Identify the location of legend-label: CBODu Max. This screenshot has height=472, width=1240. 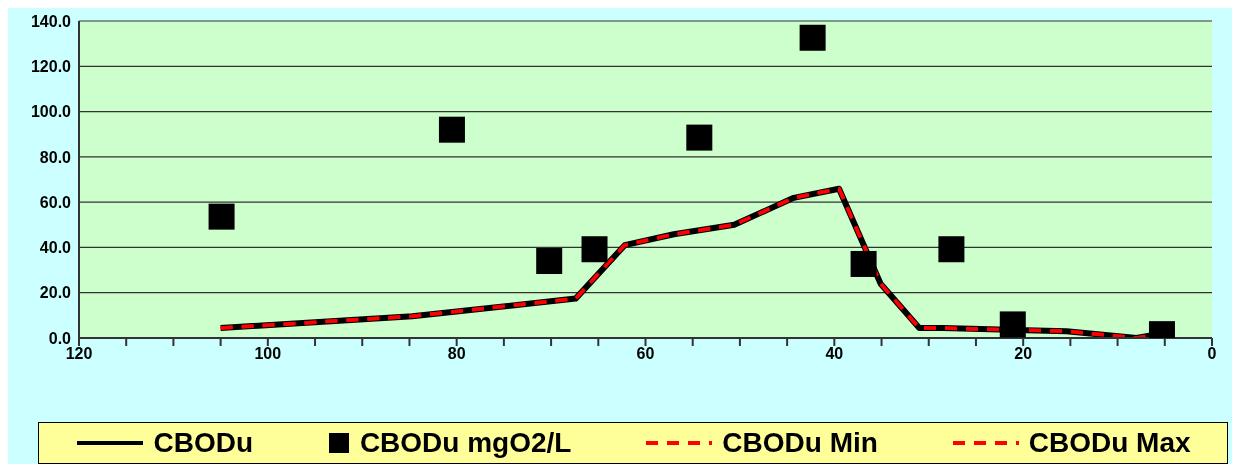
(1109, 443).